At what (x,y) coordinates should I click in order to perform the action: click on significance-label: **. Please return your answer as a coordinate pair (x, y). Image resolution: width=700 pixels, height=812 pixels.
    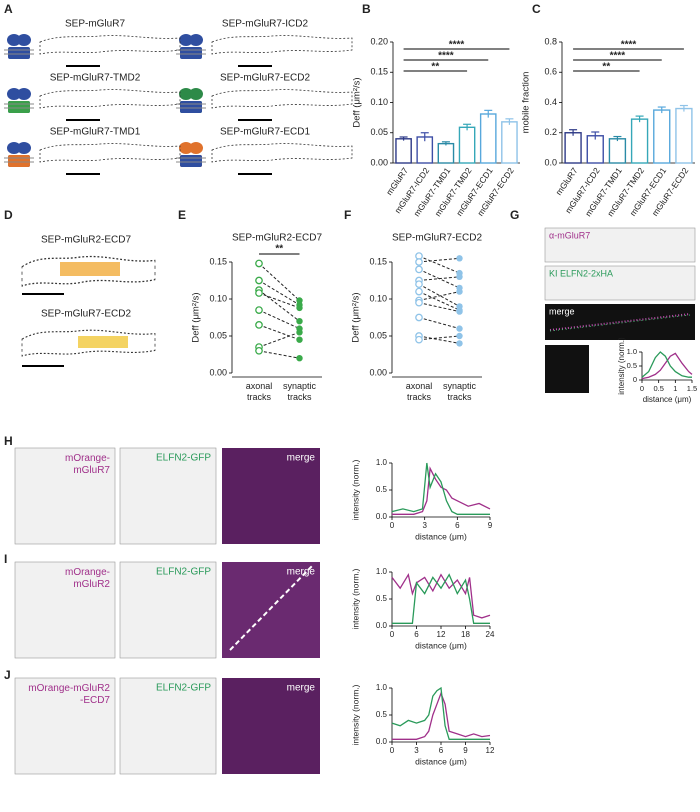
    Looking at the image, I should click on (279, 249).